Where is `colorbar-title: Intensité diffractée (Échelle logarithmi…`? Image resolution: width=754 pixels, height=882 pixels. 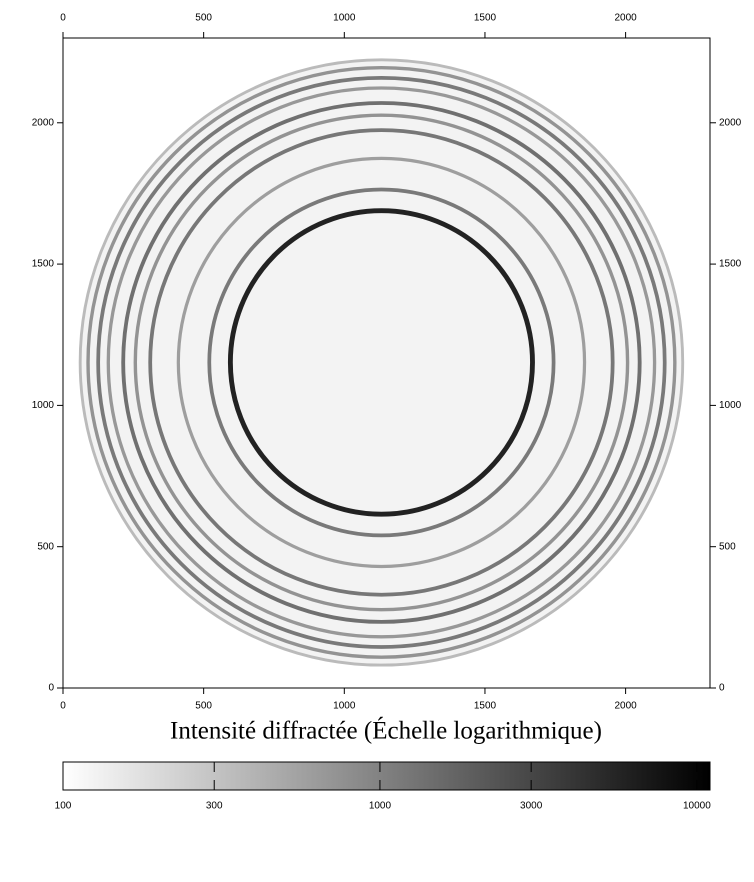 colorbar-title: Intensité diffractée (Échelle logarithmi… is located at coordinates (386, 731).